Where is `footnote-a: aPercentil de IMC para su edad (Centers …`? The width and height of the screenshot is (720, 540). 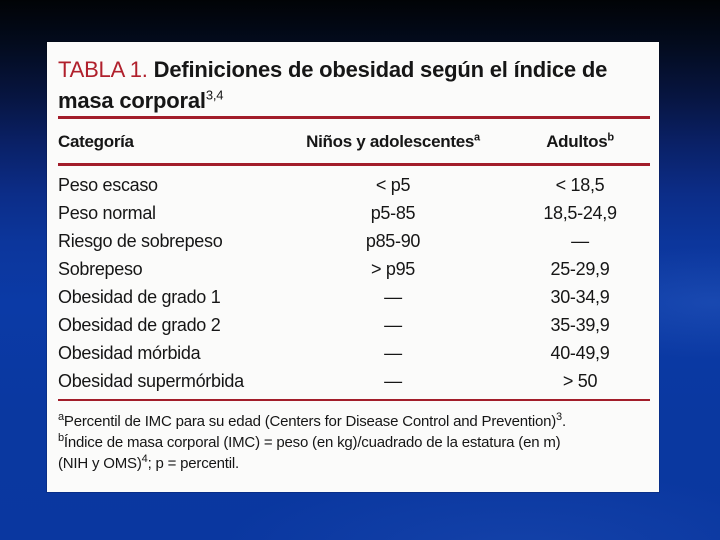 footnote-a: aPercentil de IMC para su edad (Centers … is located at coordinates (312, 421).